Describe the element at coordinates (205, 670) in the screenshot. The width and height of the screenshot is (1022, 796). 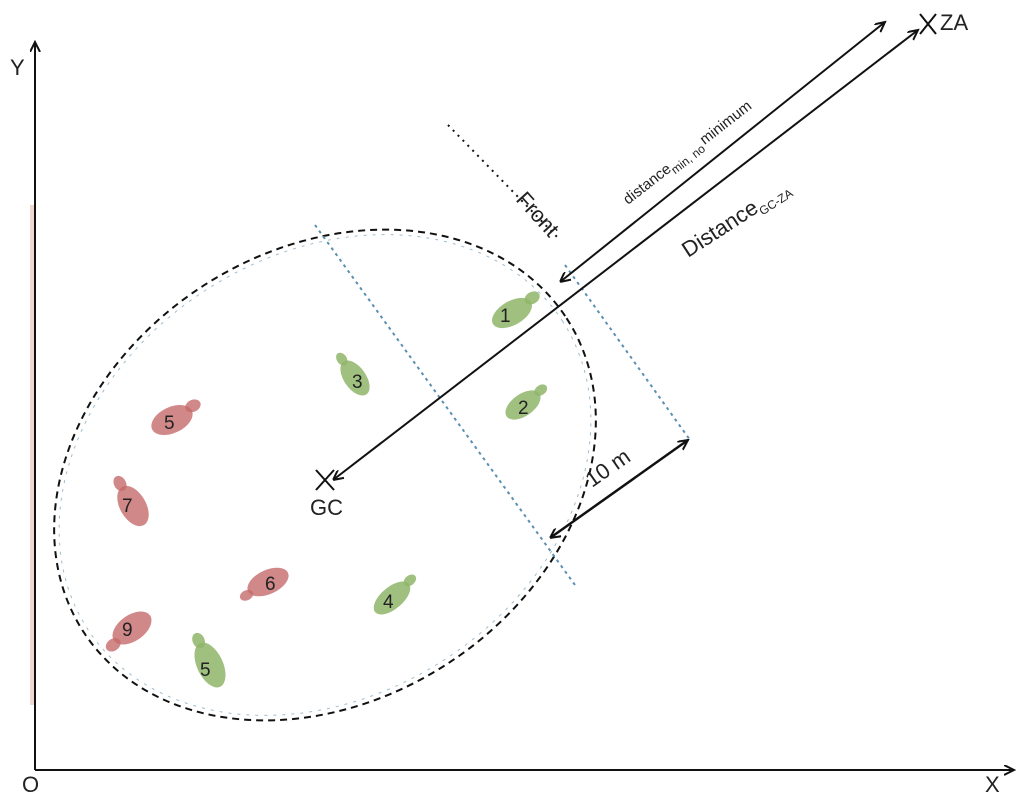
I see `animal-5-green-label: 5` at that location.